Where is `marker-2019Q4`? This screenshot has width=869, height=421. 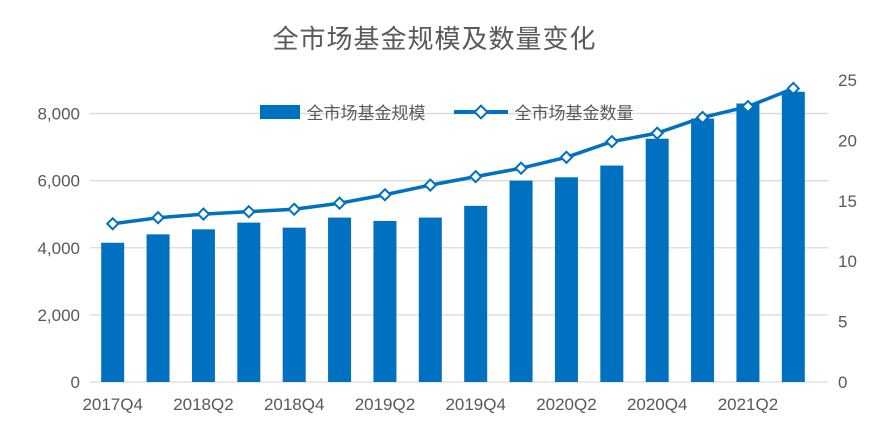
marker-2019Q4 is located at coordinates (475, 176).